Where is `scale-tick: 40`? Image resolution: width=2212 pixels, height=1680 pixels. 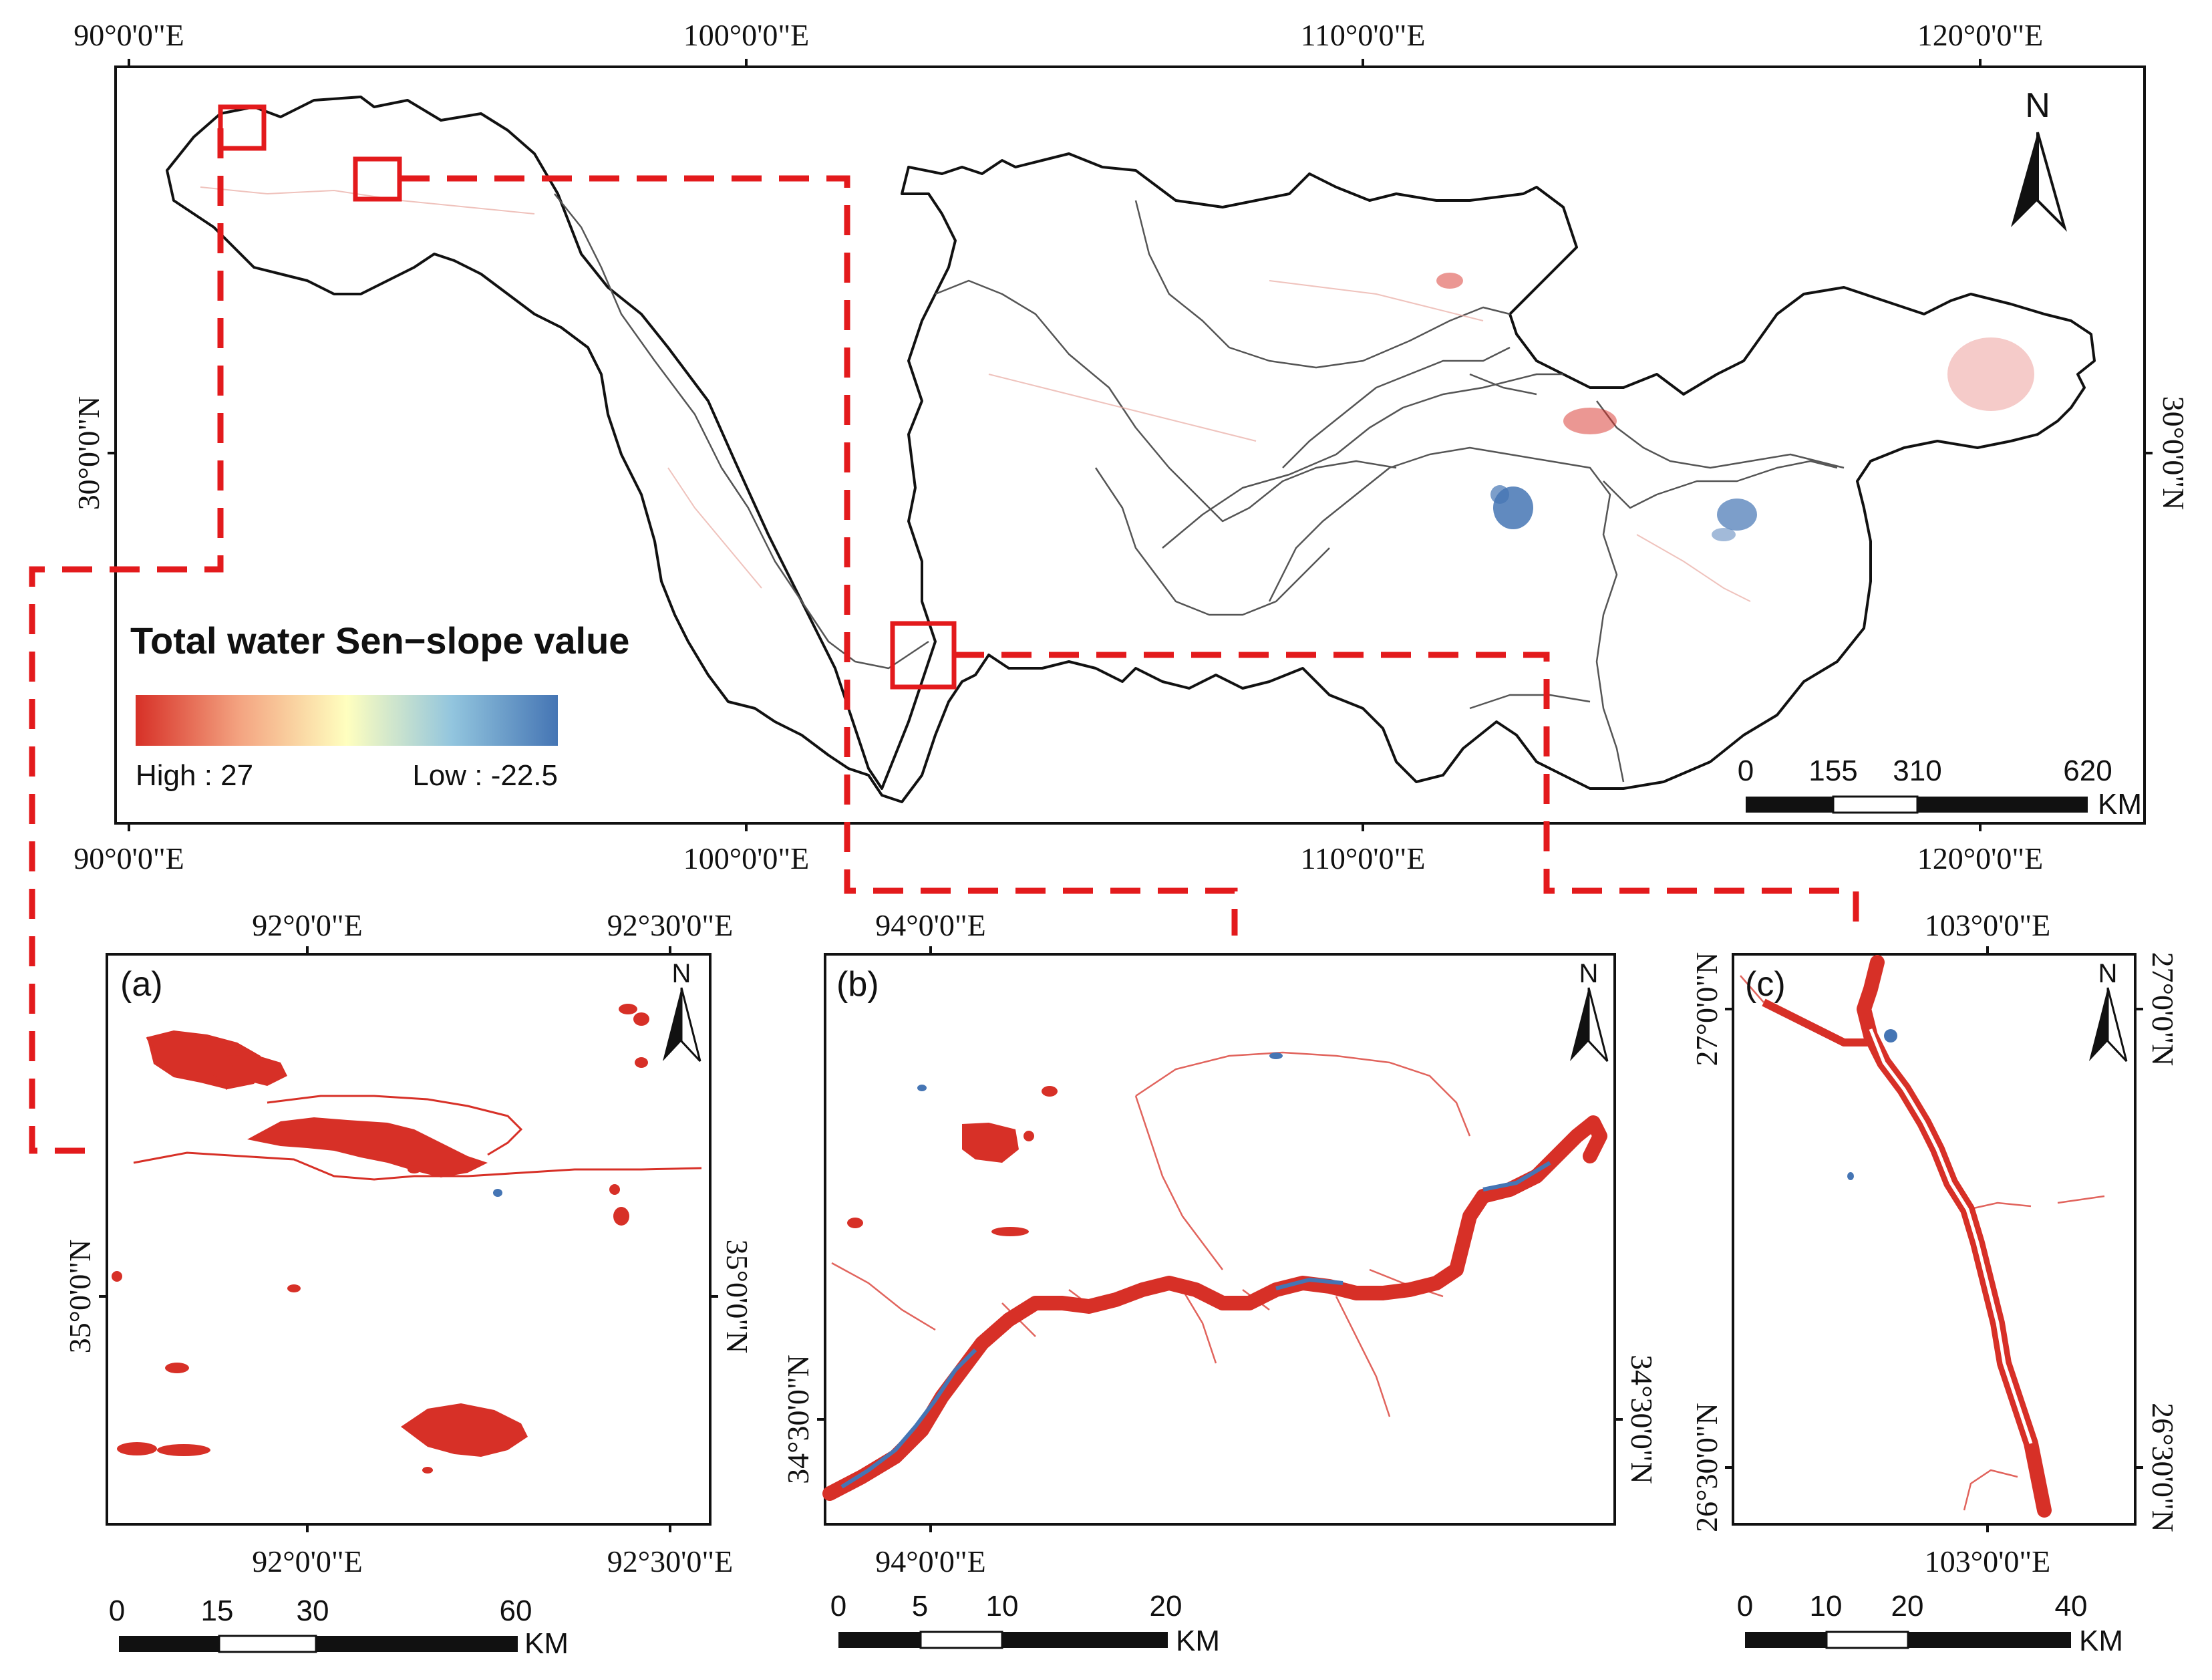 scale-tick: 40 is located at coordinates (2071, 1606).